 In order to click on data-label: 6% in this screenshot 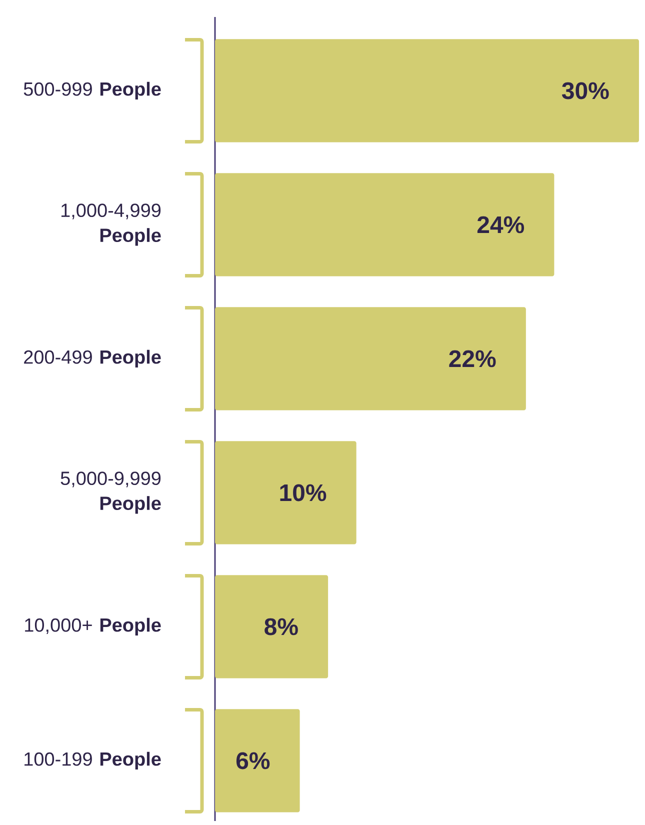, I will do `click(253, 761)`.